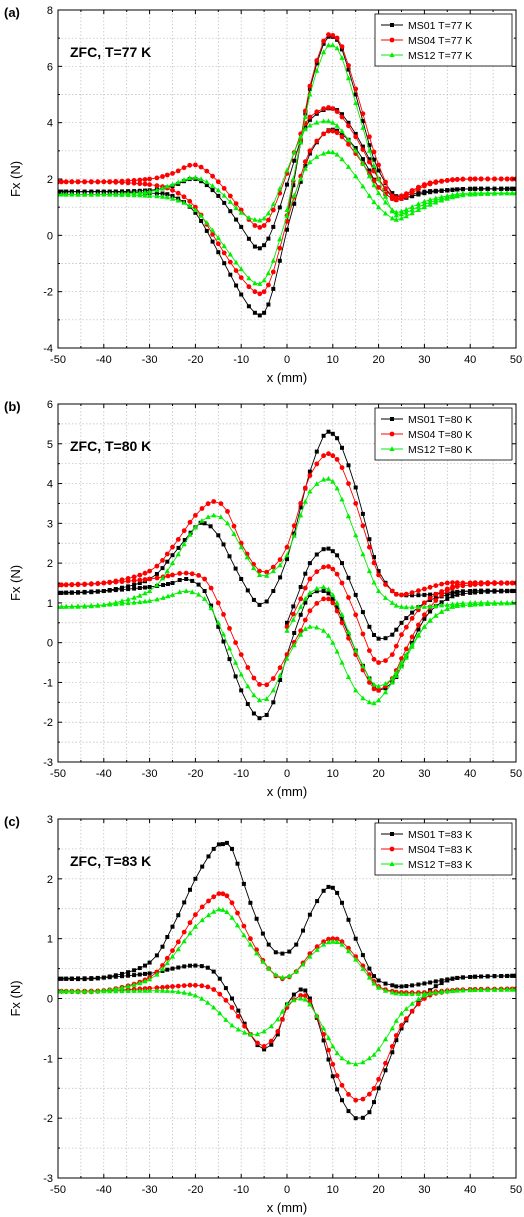  What do you see at coordinates (440, 435) in the screenshot?
I see `legend-entry: MS04 T=80 K` at bounding box center [440, 435].